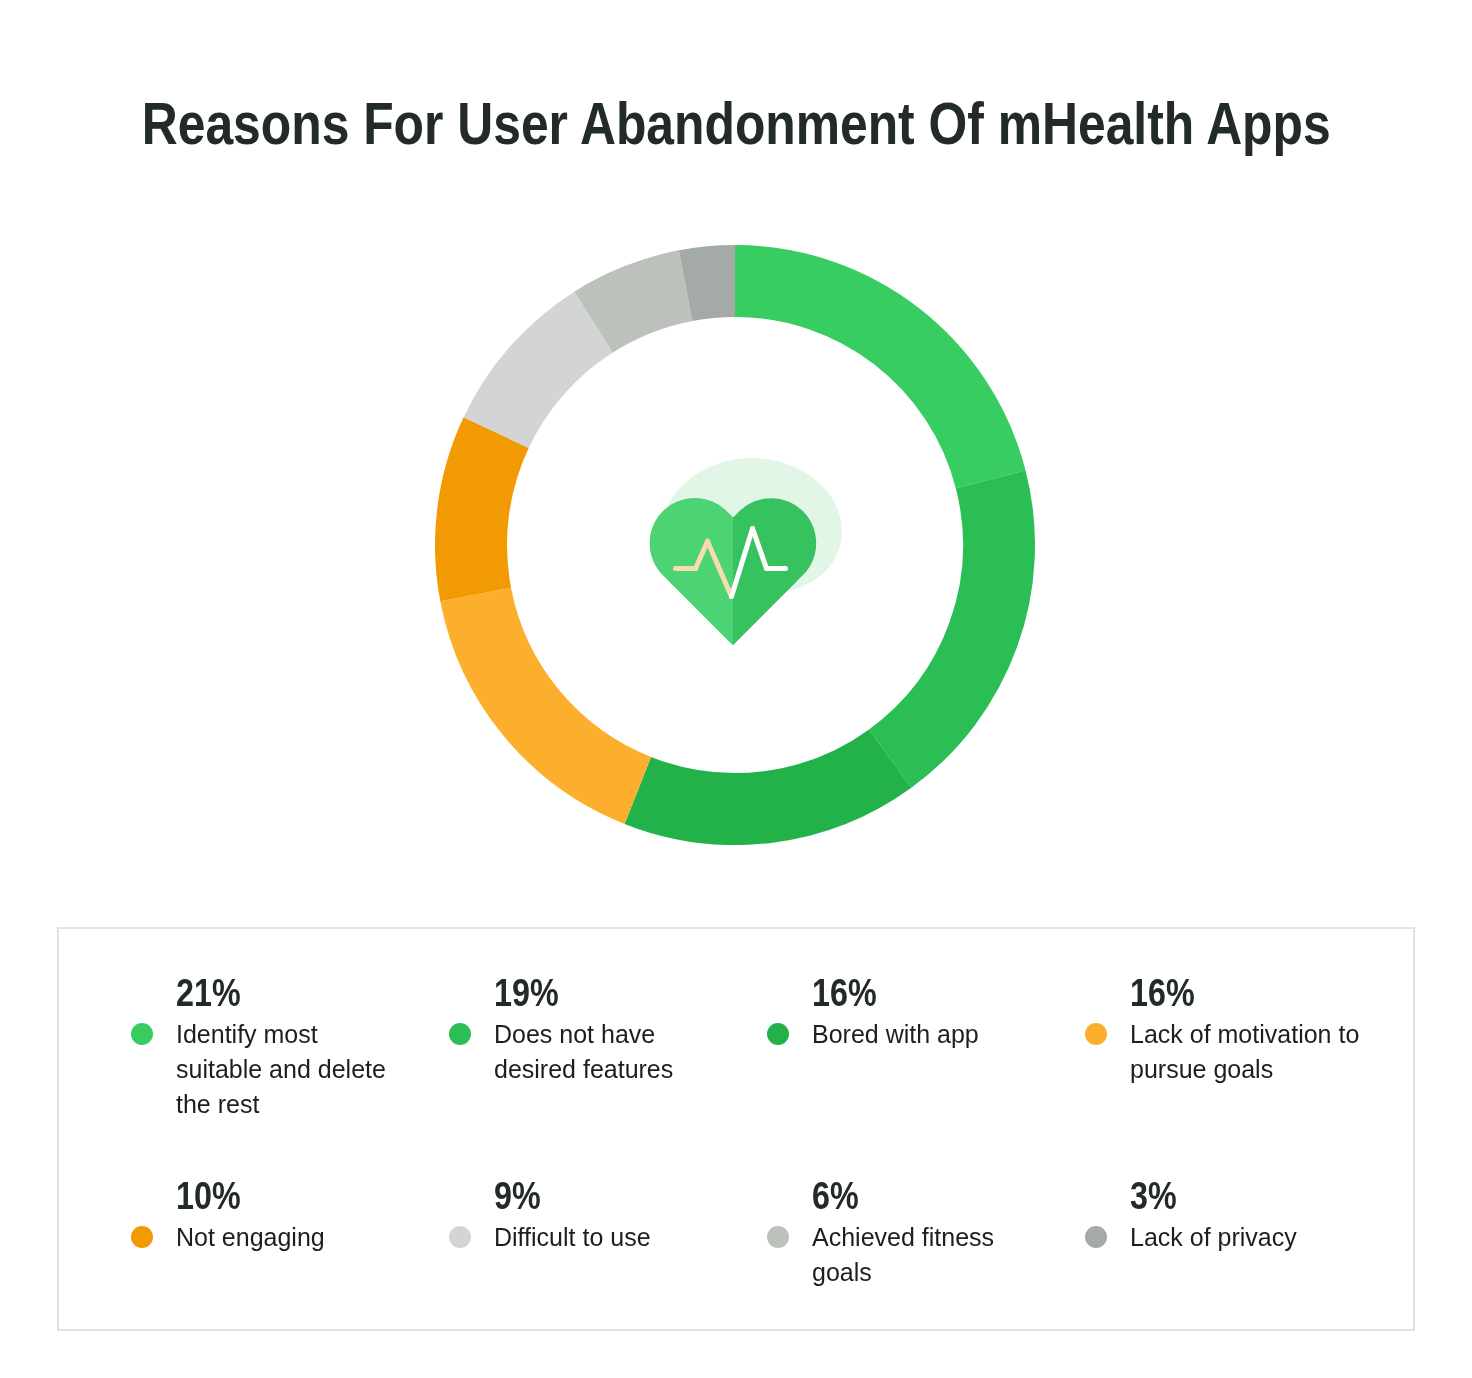 The height and width of the screenshot is (1378, 1472). I want to click on legend-label: Lack of motivation to pursue goals, so click(1245, 1052).